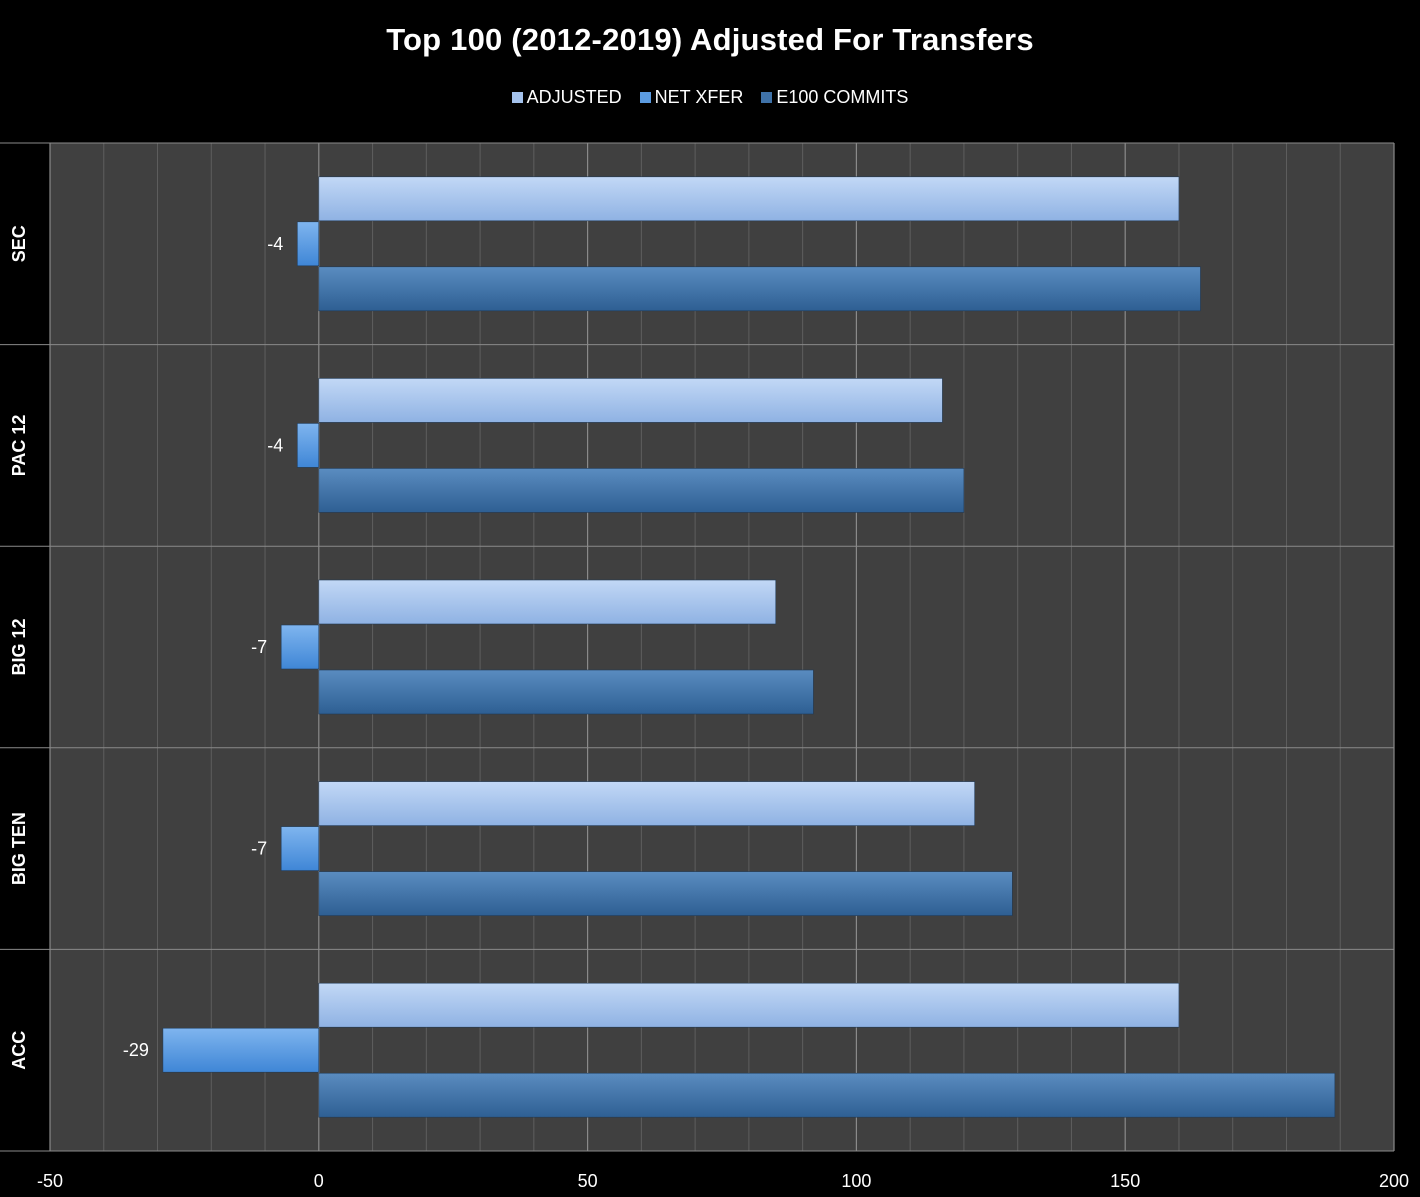 The width and height of the screenshot is (1420, 1197). Describe the element at coordinates (767, 97) in the screenshot. I see `legend-swatch-e100-commits` at that location.